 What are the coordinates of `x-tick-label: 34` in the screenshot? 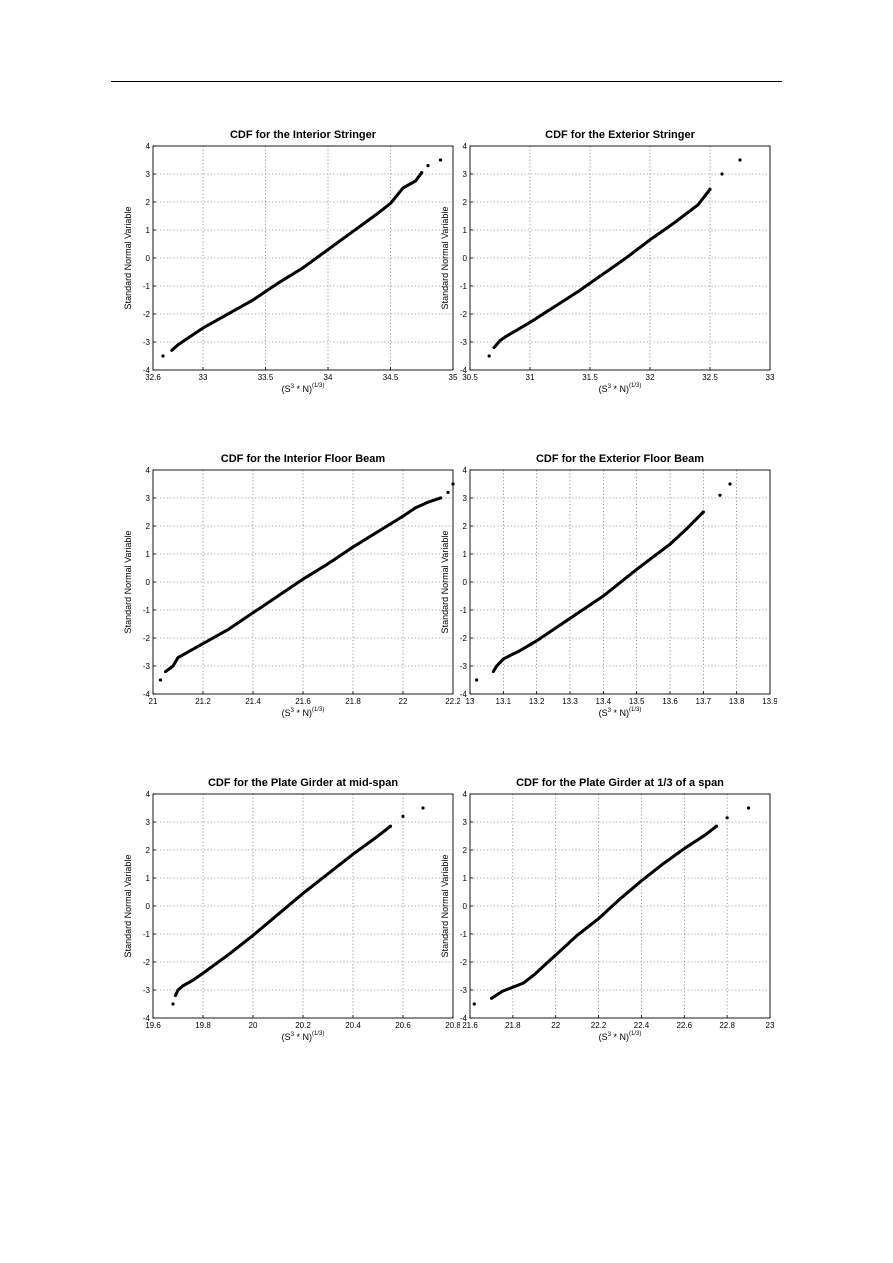 It's located at (328, 377).